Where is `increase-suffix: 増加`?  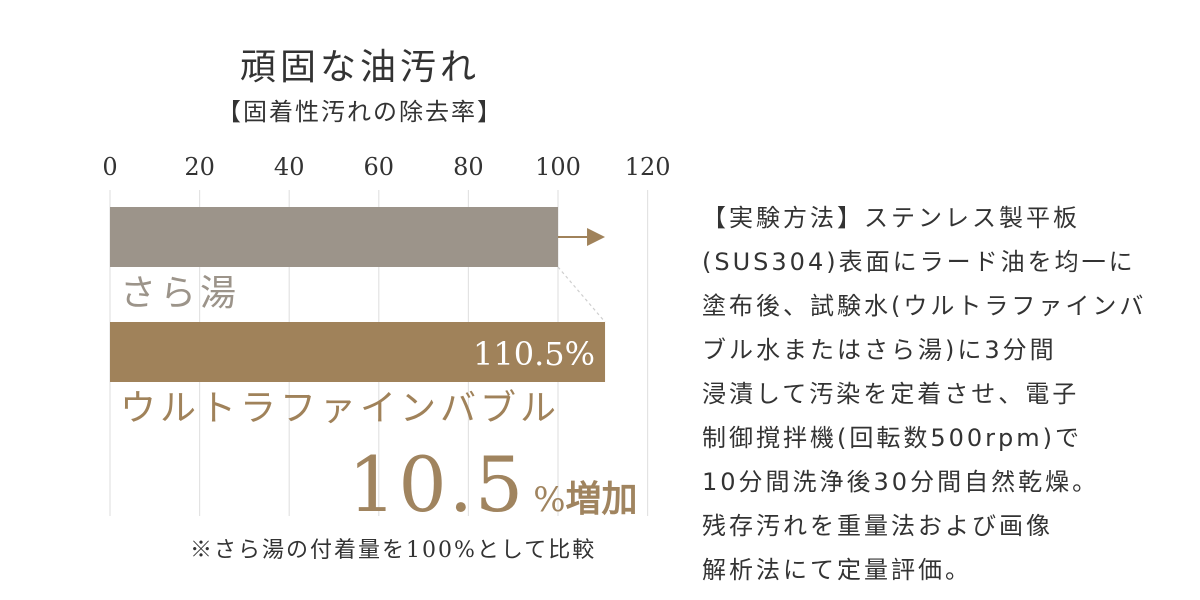 increase-suffix: 増加 is located at coordinates (601, 499).